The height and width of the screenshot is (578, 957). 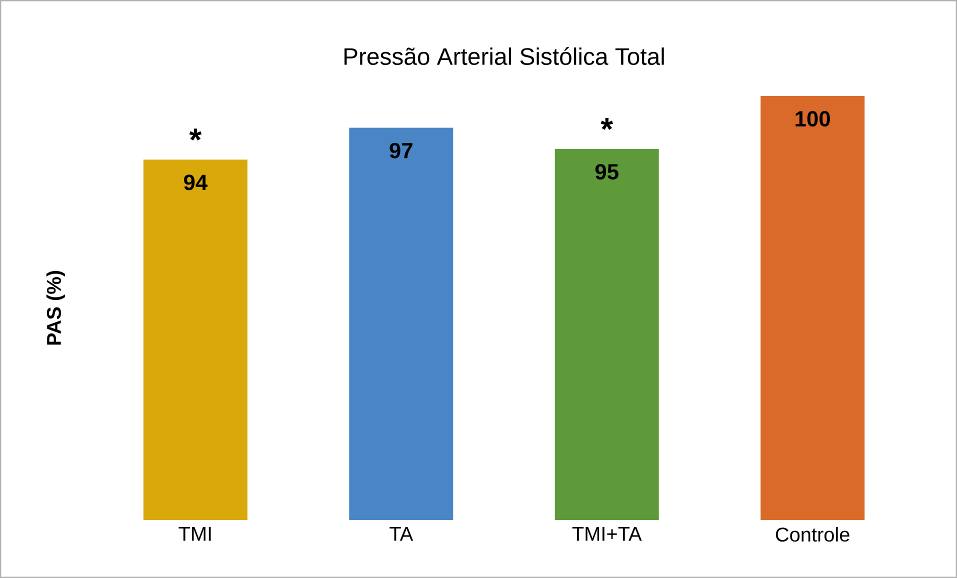 I want to click on x-tick-label: TMI+TA, so click(x=607, y=534).